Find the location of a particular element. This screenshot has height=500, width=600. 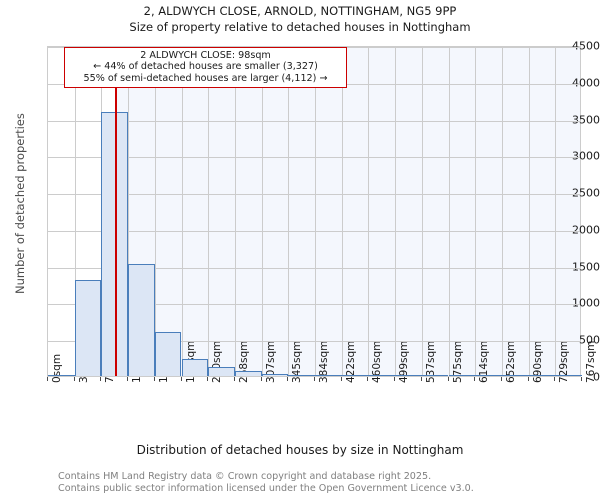

y-axis-tick-label: 1500 is located at coordinates (586, 267).